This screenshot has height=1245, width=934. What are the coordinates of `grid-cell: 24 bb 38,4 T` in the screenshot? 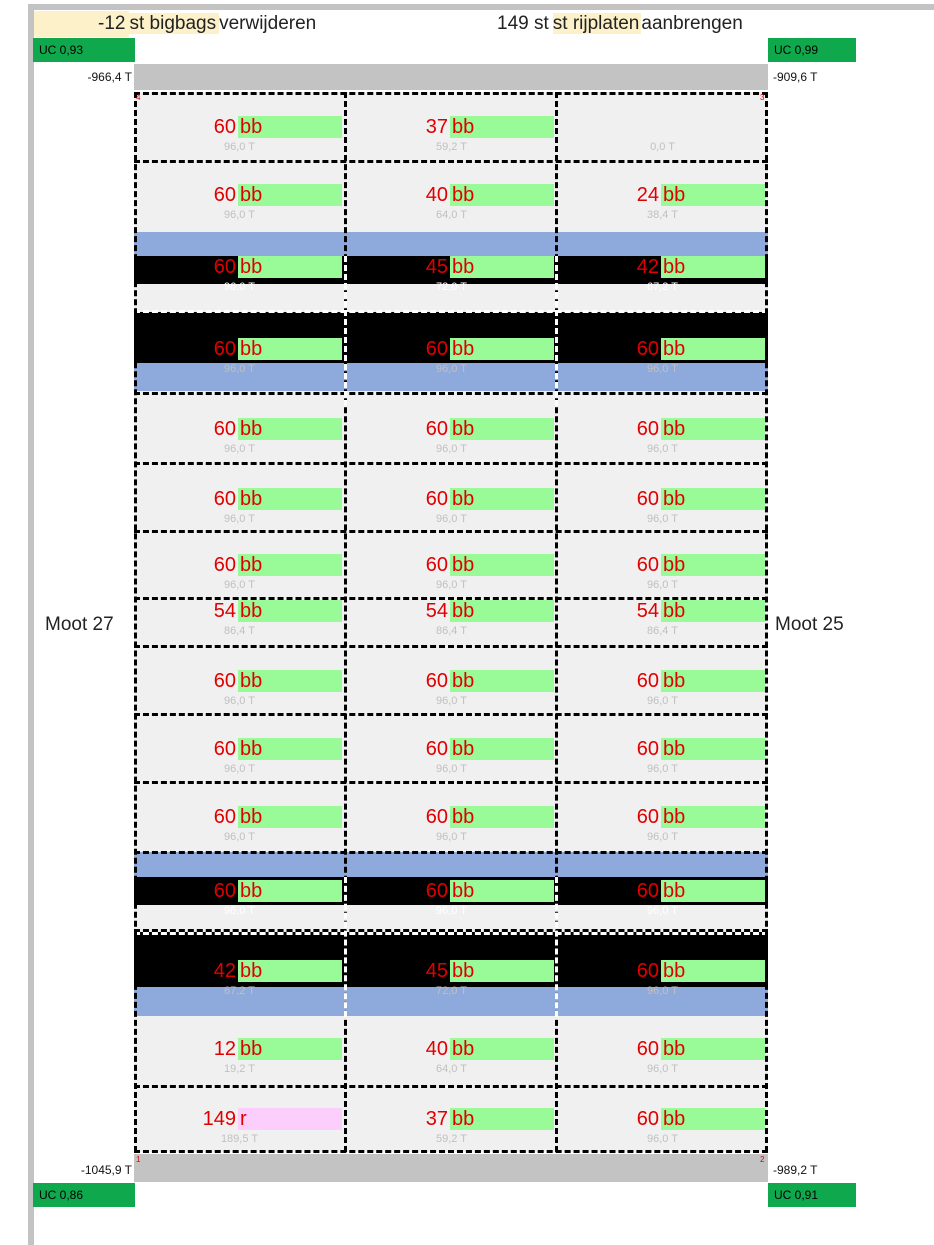 It's located at (662, 204).